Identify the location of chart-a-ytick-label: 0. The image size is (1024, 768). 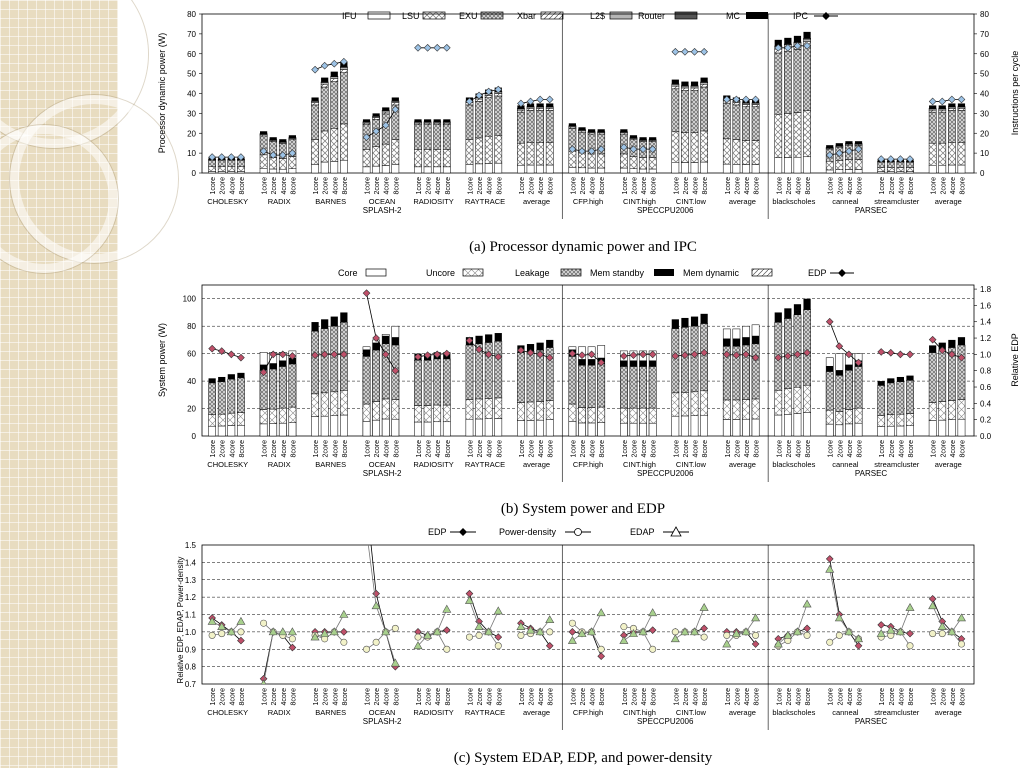
(194, 173).